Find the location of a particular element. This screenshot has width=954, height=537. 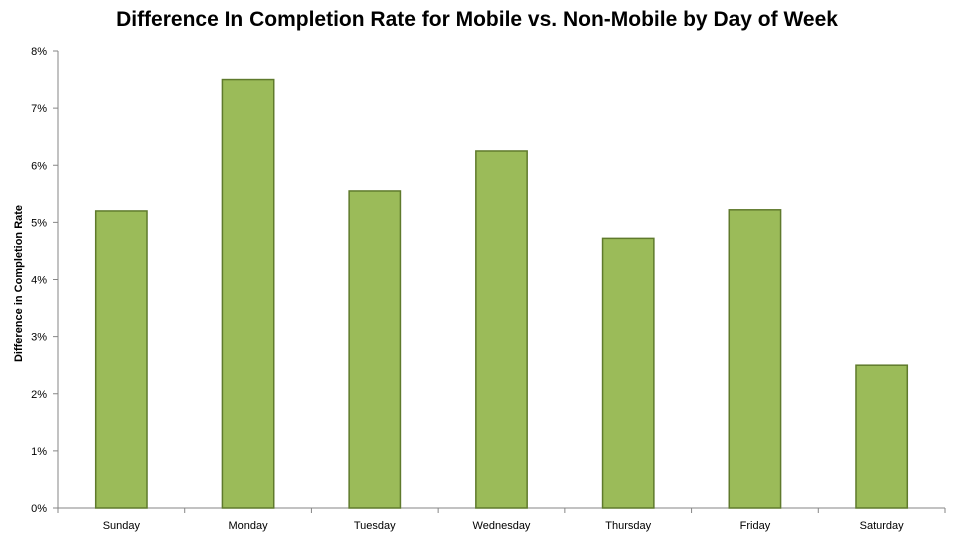

bar-friday is located at coordinates (755, 359).